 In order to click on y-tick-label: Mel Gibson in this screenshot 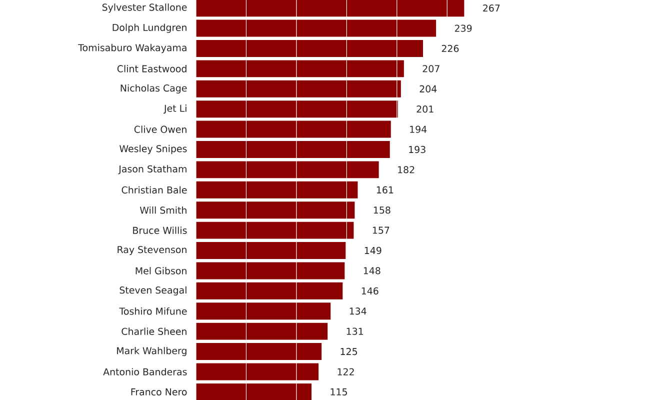, I will do `click(161, 270)`.